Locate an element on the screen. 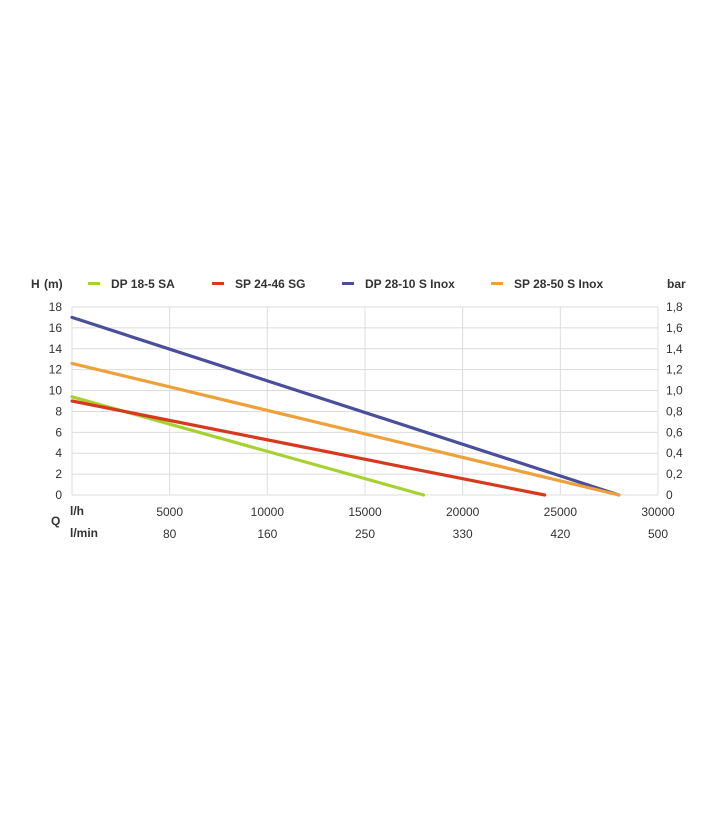  y-tick-label: 2 is located at coordinates (58, 474).